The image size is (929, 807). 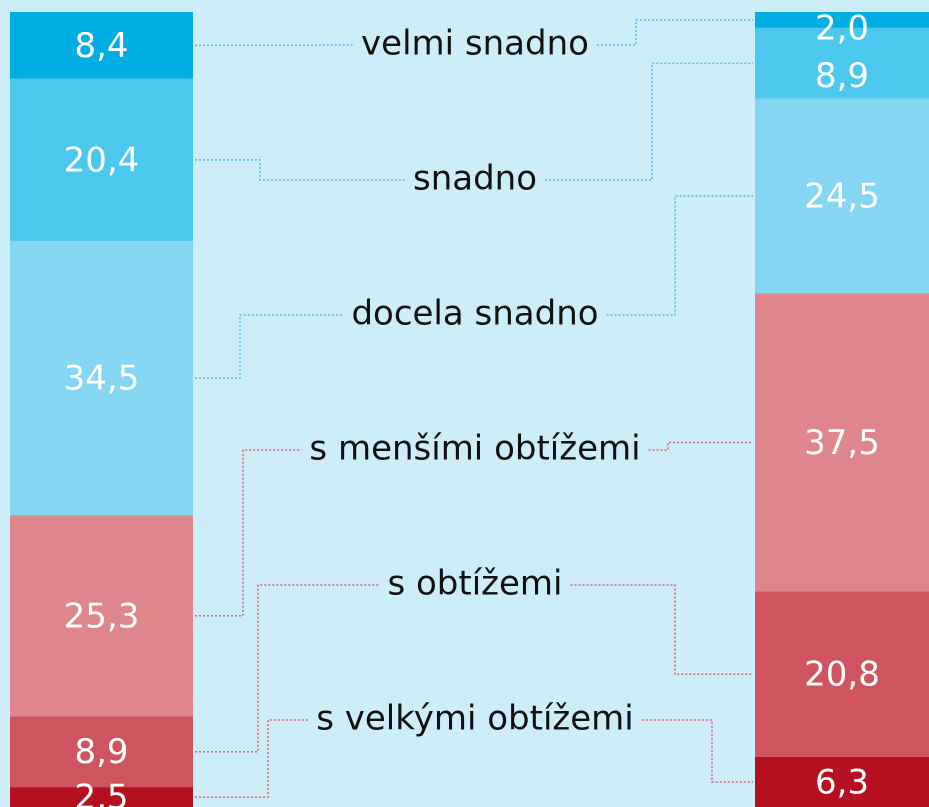 I want to click on value-label: 8,4, so click(x=101, y=46).